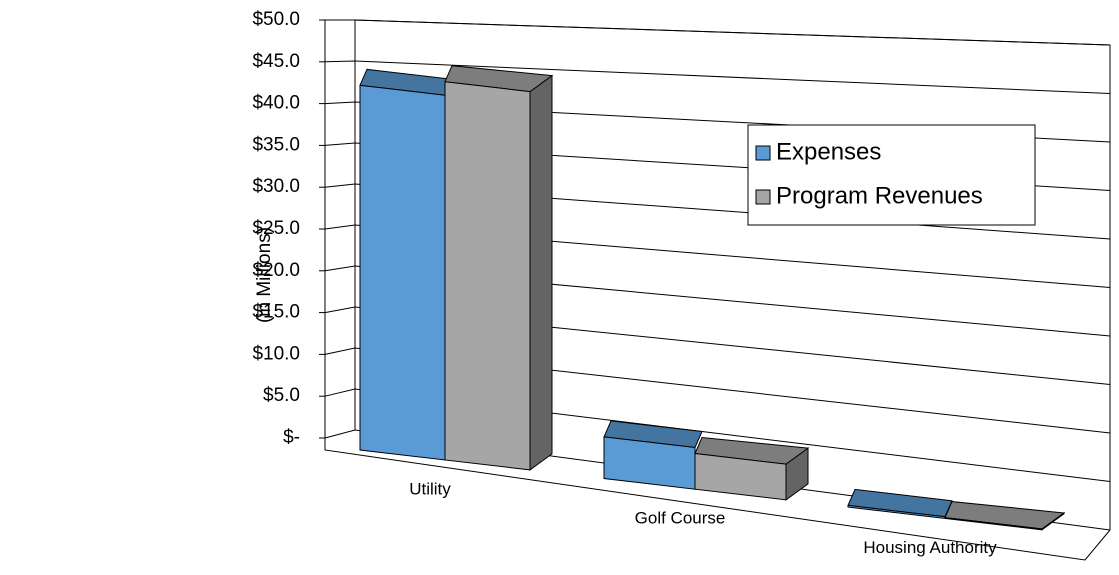  What do you see at coordinates (276, 312) in the screenshot?
I see `y-tick-label: $15.0` at bounding box center [276, 312].